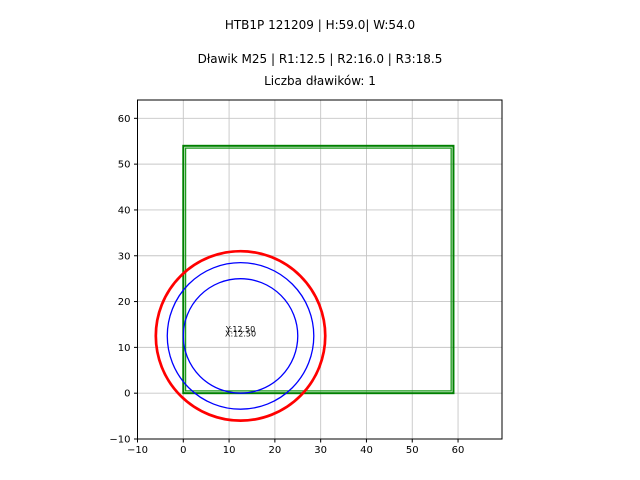 The width and height of the screenshot is (640, 480). I want to click on y-tick-label: 30, so click(124, 256).